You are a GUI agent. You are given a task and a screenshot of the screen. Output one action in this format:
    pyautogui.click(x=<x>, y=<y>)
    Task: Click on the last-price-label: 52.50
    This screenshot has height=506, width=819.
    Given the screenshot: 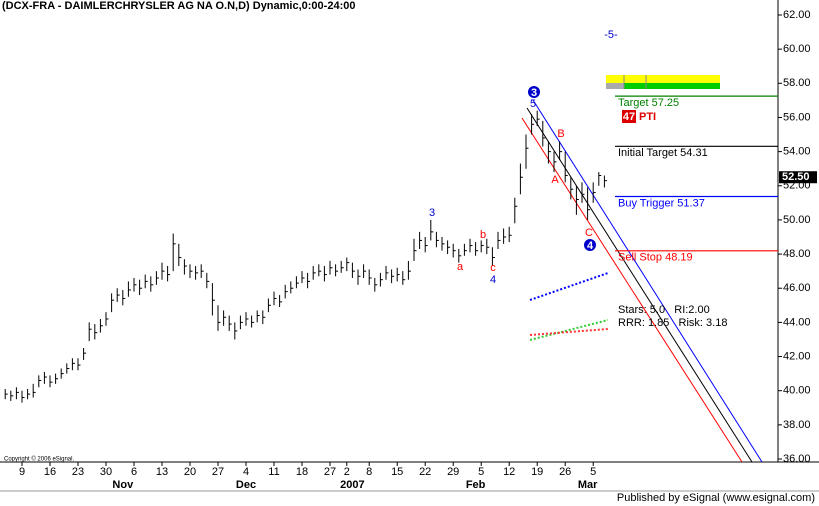 What is the action you would take?
    pyautogui.click(x=796, y=177)
    